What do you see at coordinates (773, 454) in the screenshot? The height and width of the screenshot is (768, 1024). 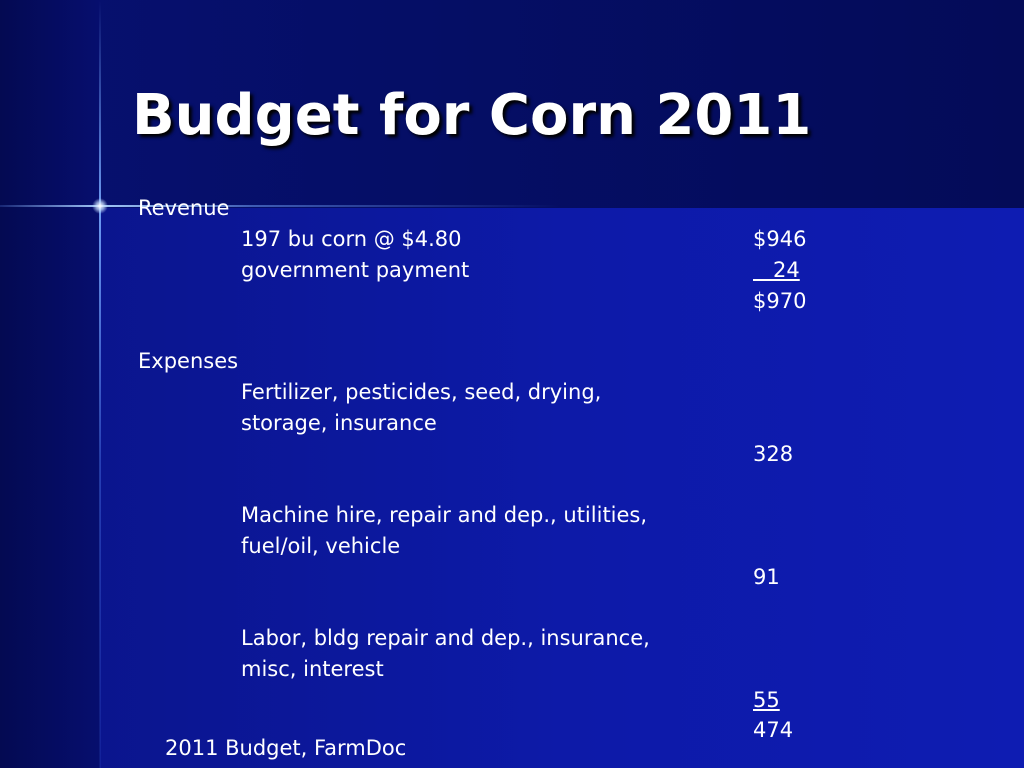 I see `expense-amount: 328` at bounding box center [773, 454].